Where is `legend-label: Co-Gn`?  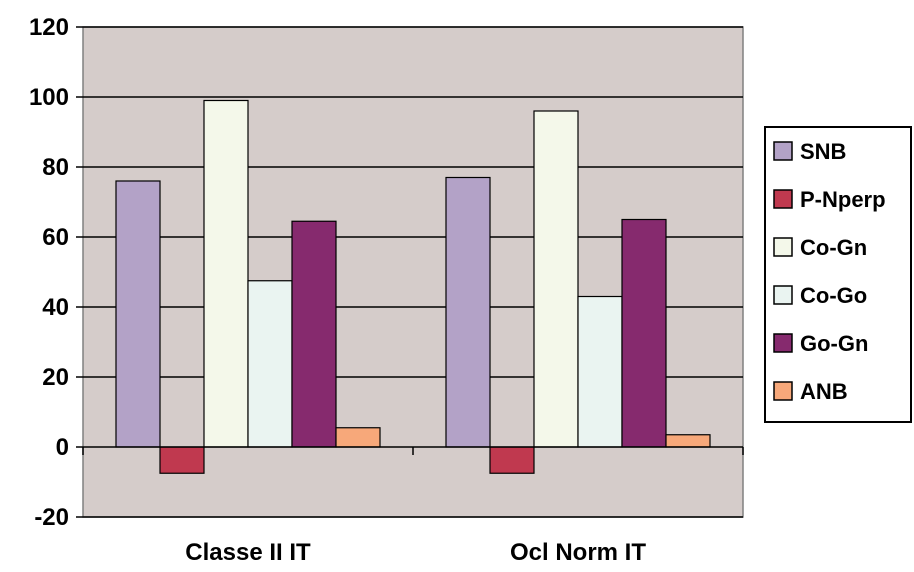 legend-label: Co-Gn is located at coordinates (833, 247).